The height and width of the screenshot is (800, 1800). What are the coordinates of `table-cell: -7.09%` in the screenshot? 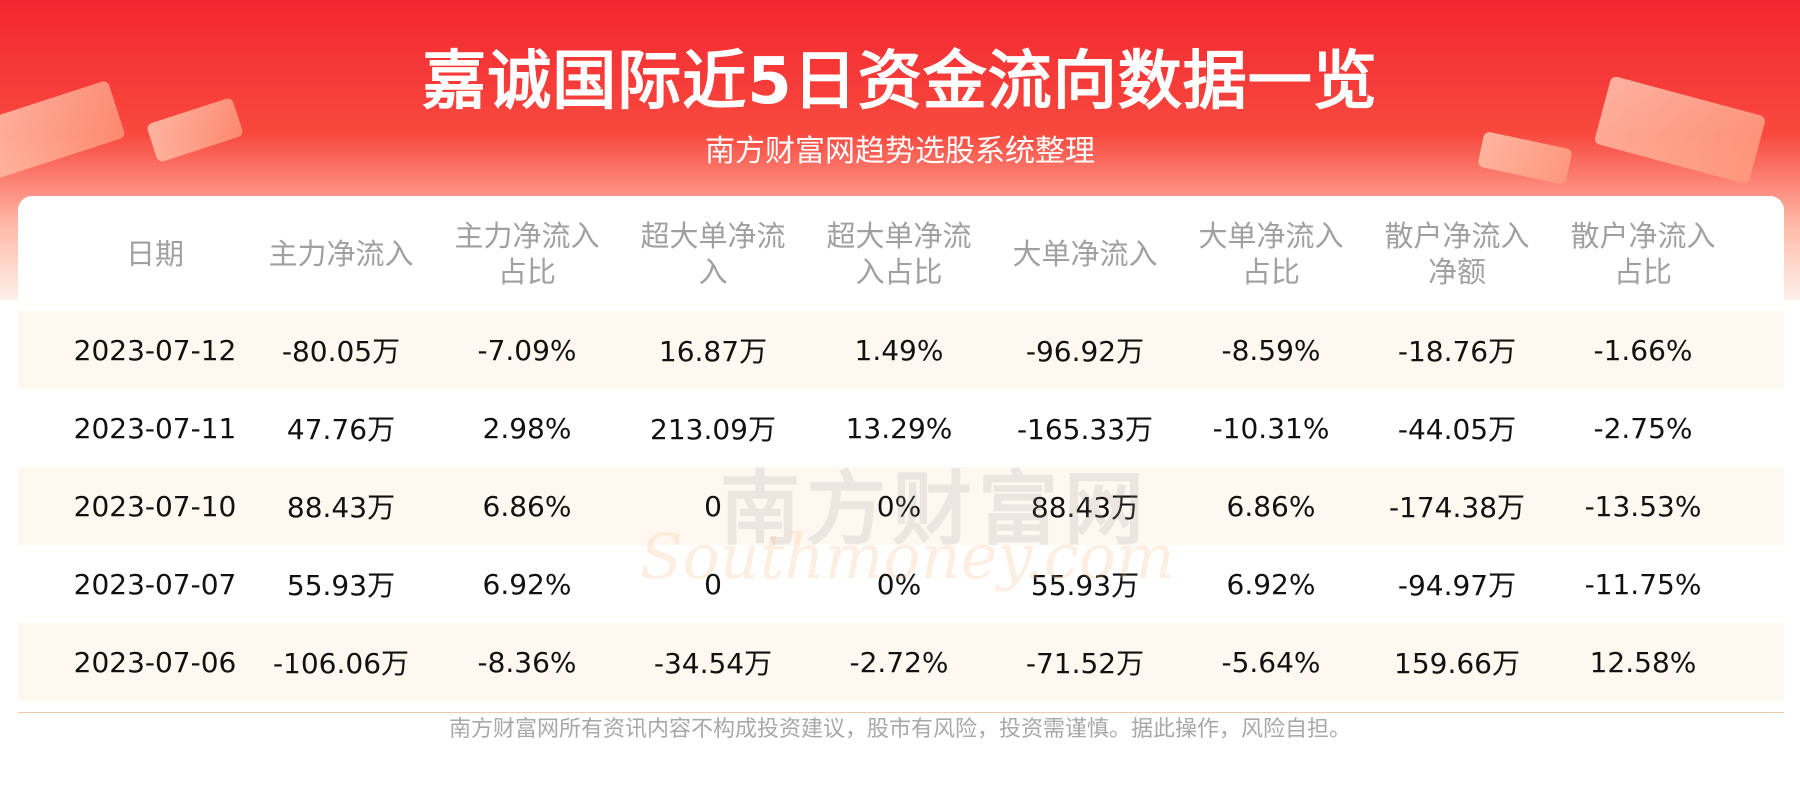 It's located at (527, 350).